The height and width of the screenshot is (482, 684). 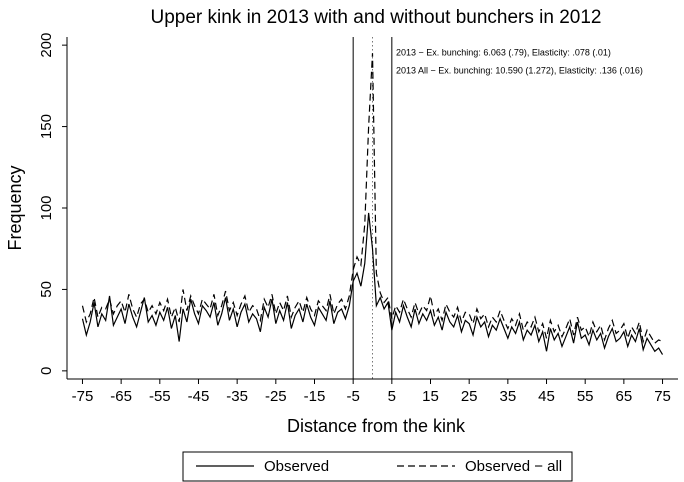 What do you see at coordinates (46, 45) in the screenshot?
I see `y-tick-label: 200` at bounding box center [46, 45].